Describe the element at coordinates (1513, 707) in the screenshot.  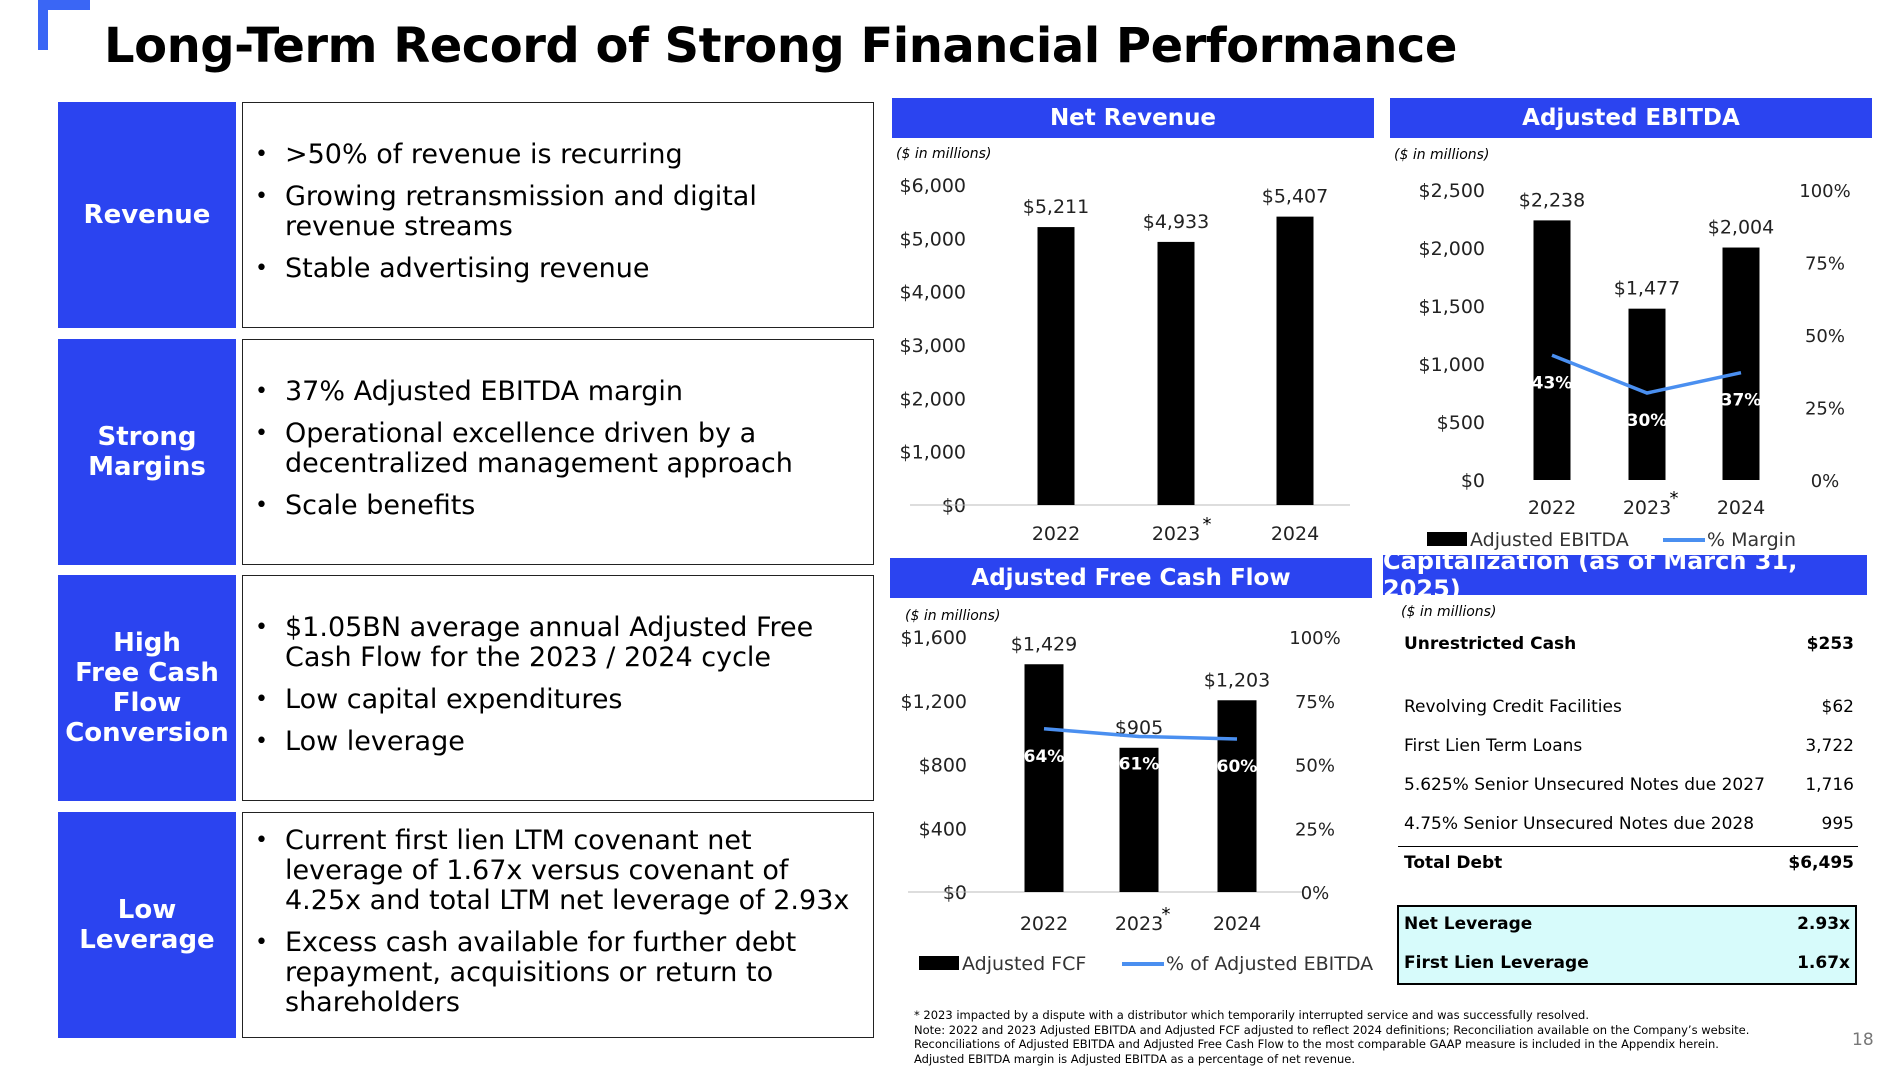
I see `cap-row-label: Revolving Credit Facilities` at that location.